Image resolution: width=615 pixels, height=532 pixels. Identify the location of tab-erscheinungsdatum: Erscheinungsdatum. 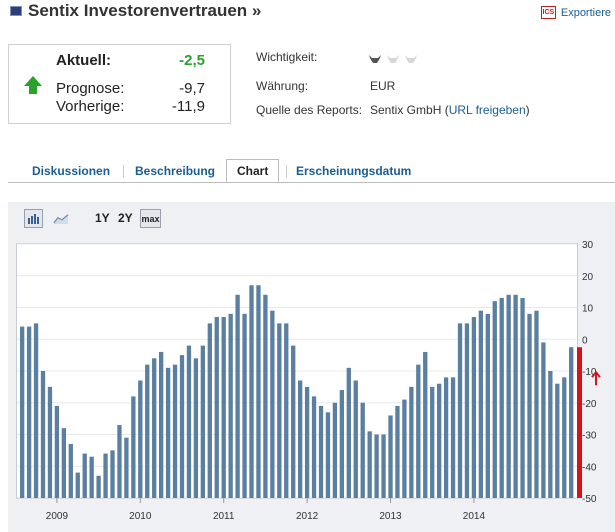
(354, 171).